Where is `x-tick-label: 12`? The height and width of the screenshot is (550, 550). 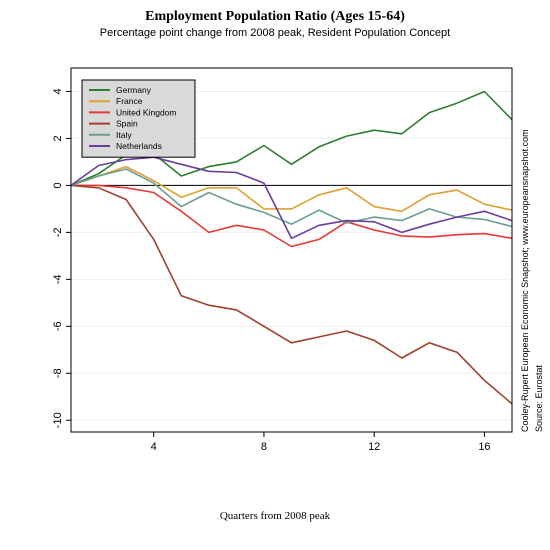 x-tick-label: 12 is located at coordinates (374, 447).